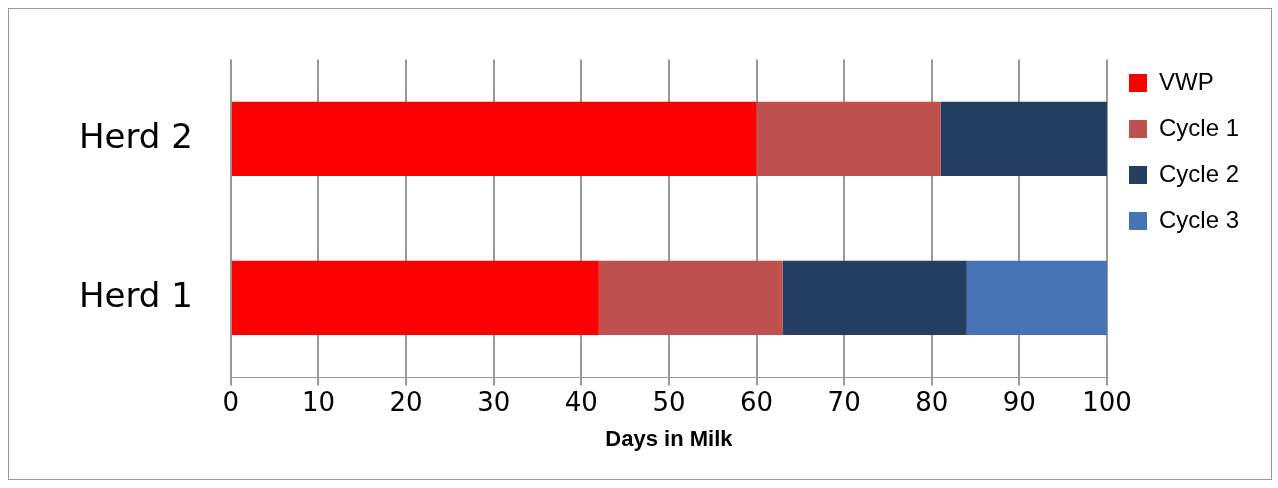 The height and width of the screenshot is (488, 1278). Describe the element at coordinates (1019, 401) in the screenshot. I see `x-tick-label: 90` at that location.